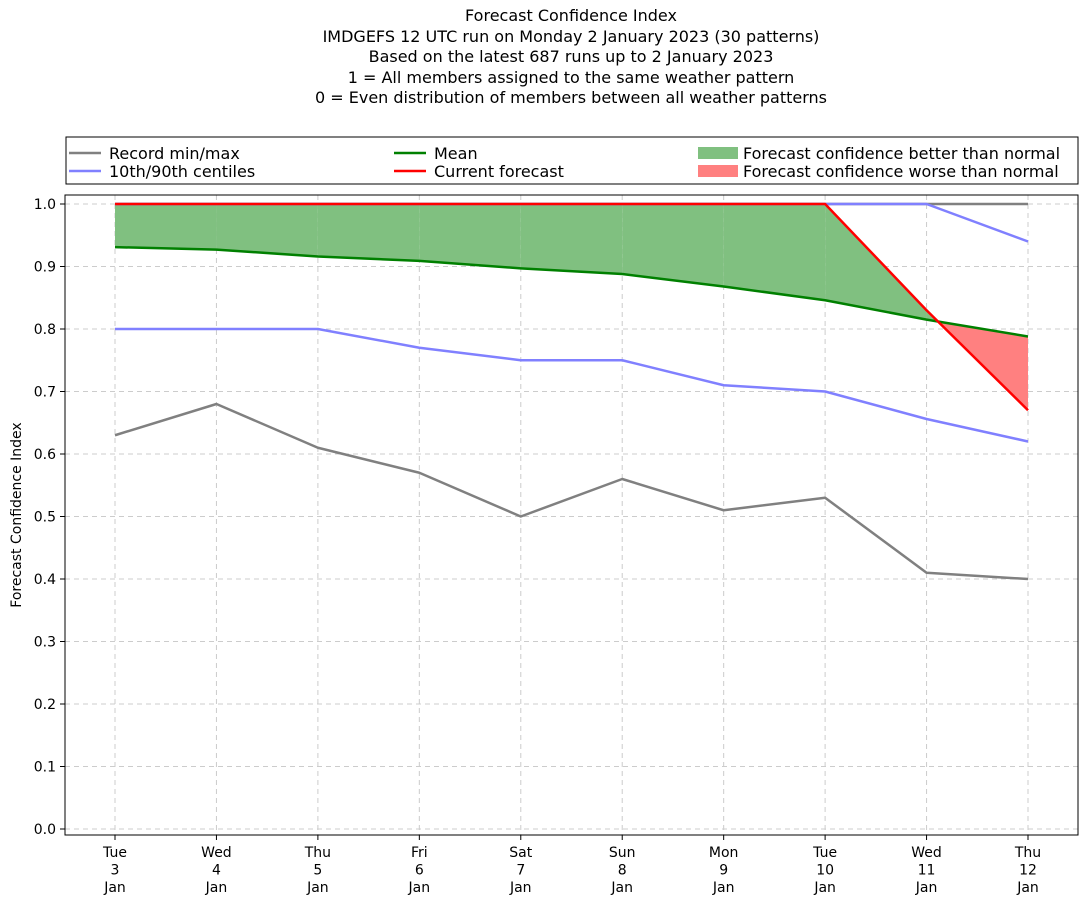  I want to click on x-tick-label: 5, so click(317, 871).